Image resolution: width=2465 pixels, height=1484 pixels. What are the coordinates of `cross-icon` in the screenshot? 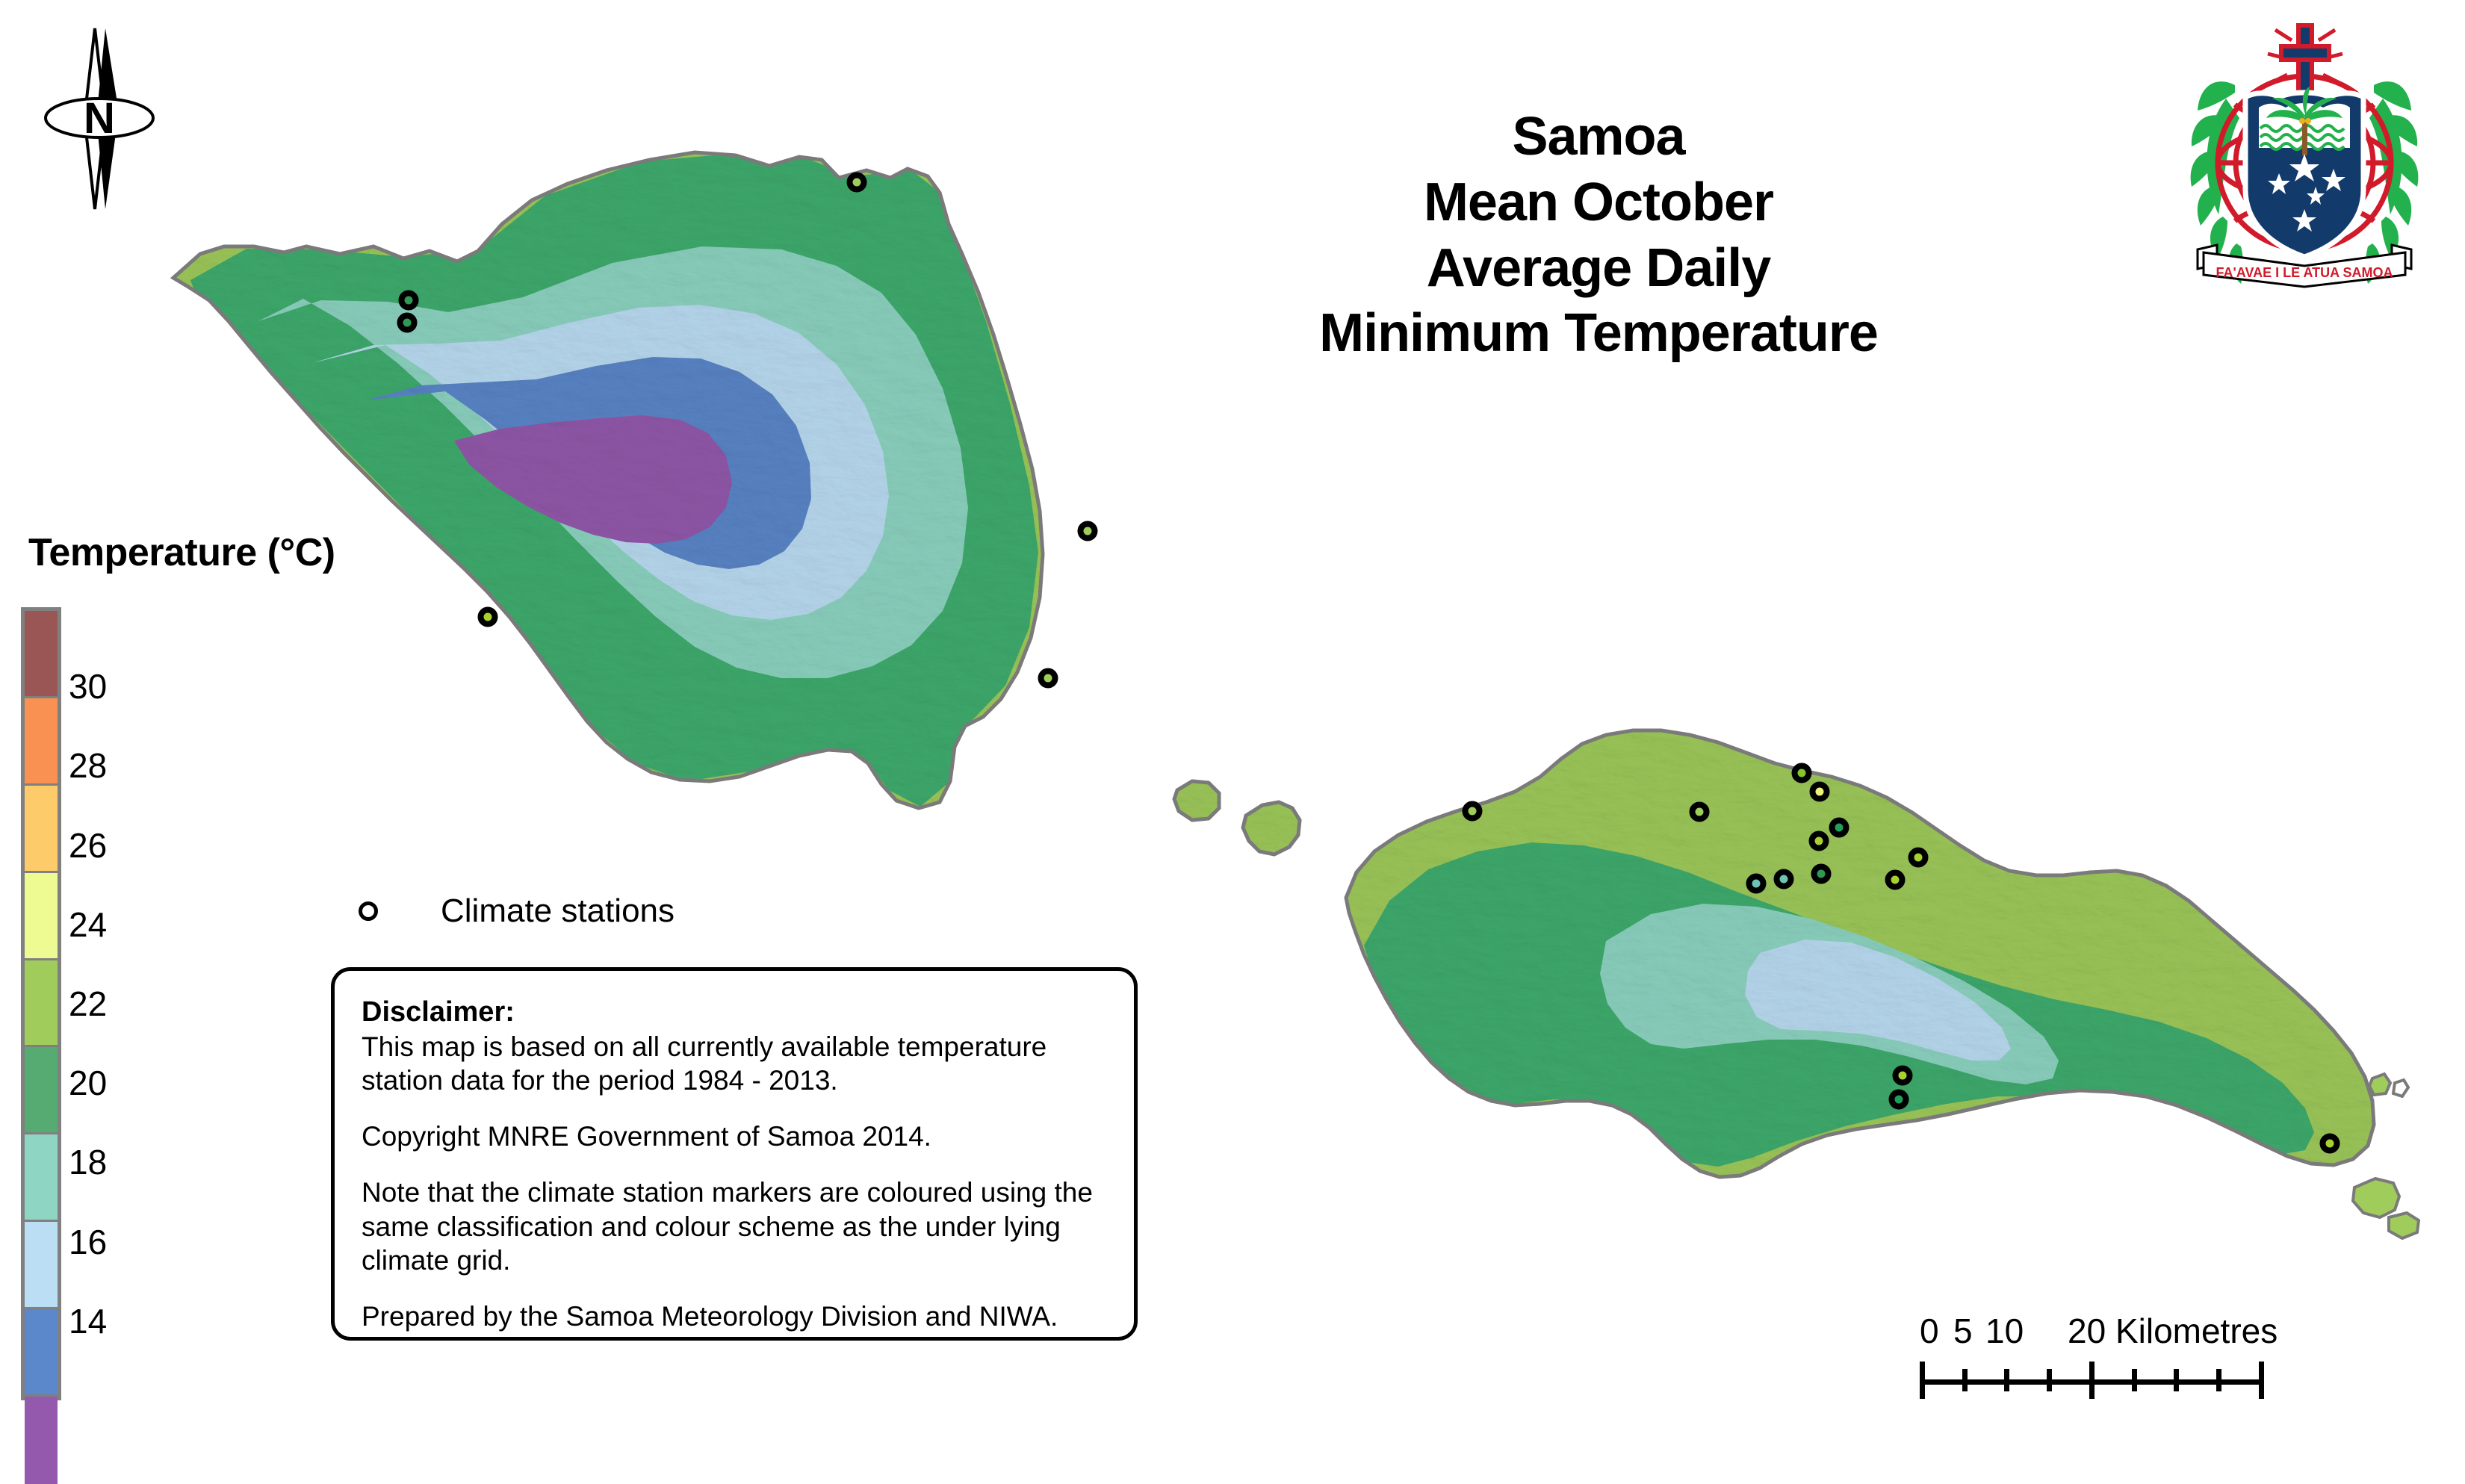 It's located at (2305, 63).